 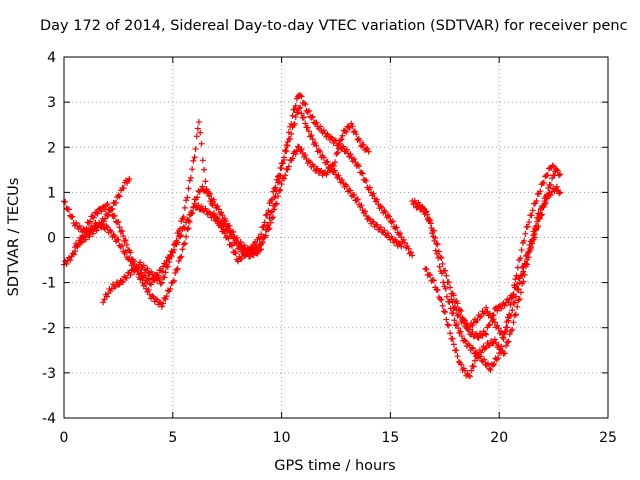 I want to click on x-tick-label: 0, so click(x=64, y=438).